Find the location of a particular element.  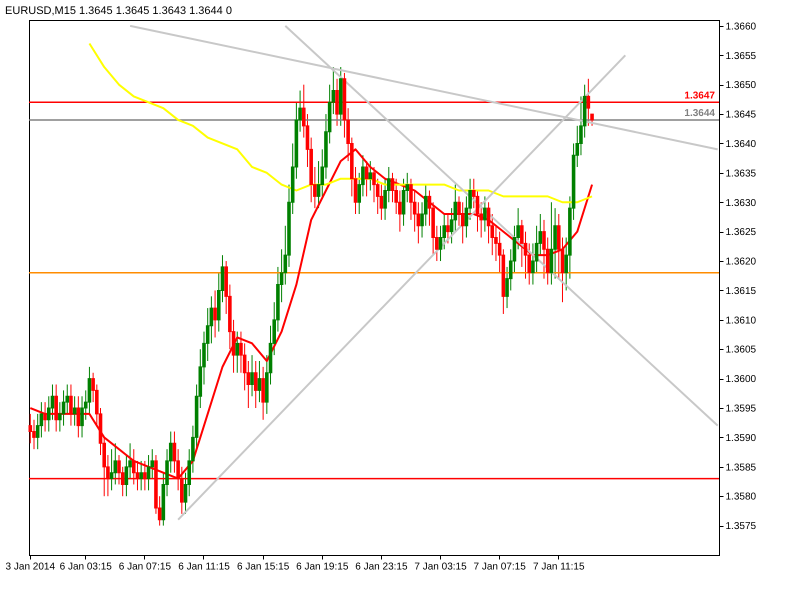

y-tick-label: 1.3625 is located at coordinates (741, 232).